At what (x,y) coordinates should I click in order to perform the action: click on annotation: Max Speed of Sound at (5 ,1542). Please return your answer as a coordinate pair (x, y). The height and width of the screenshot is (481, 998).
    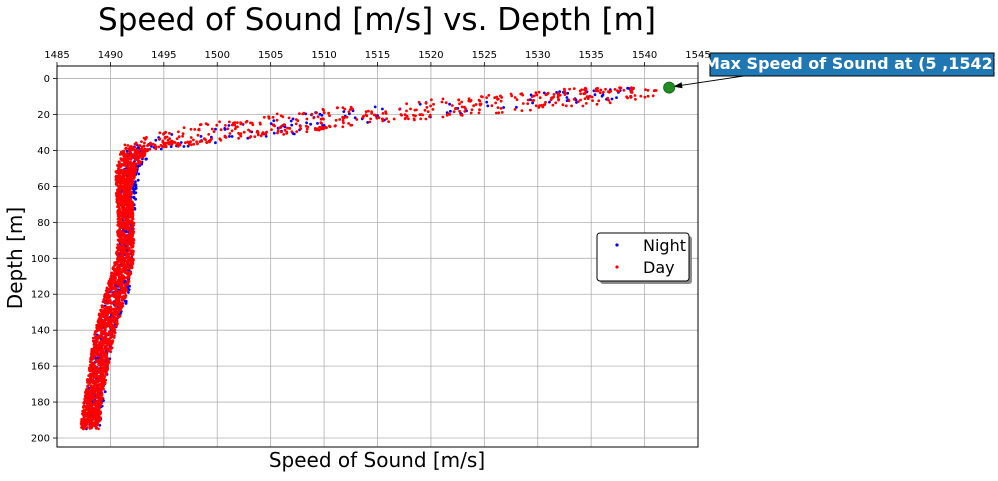
    Looking at the image, I should click on (830, 73).